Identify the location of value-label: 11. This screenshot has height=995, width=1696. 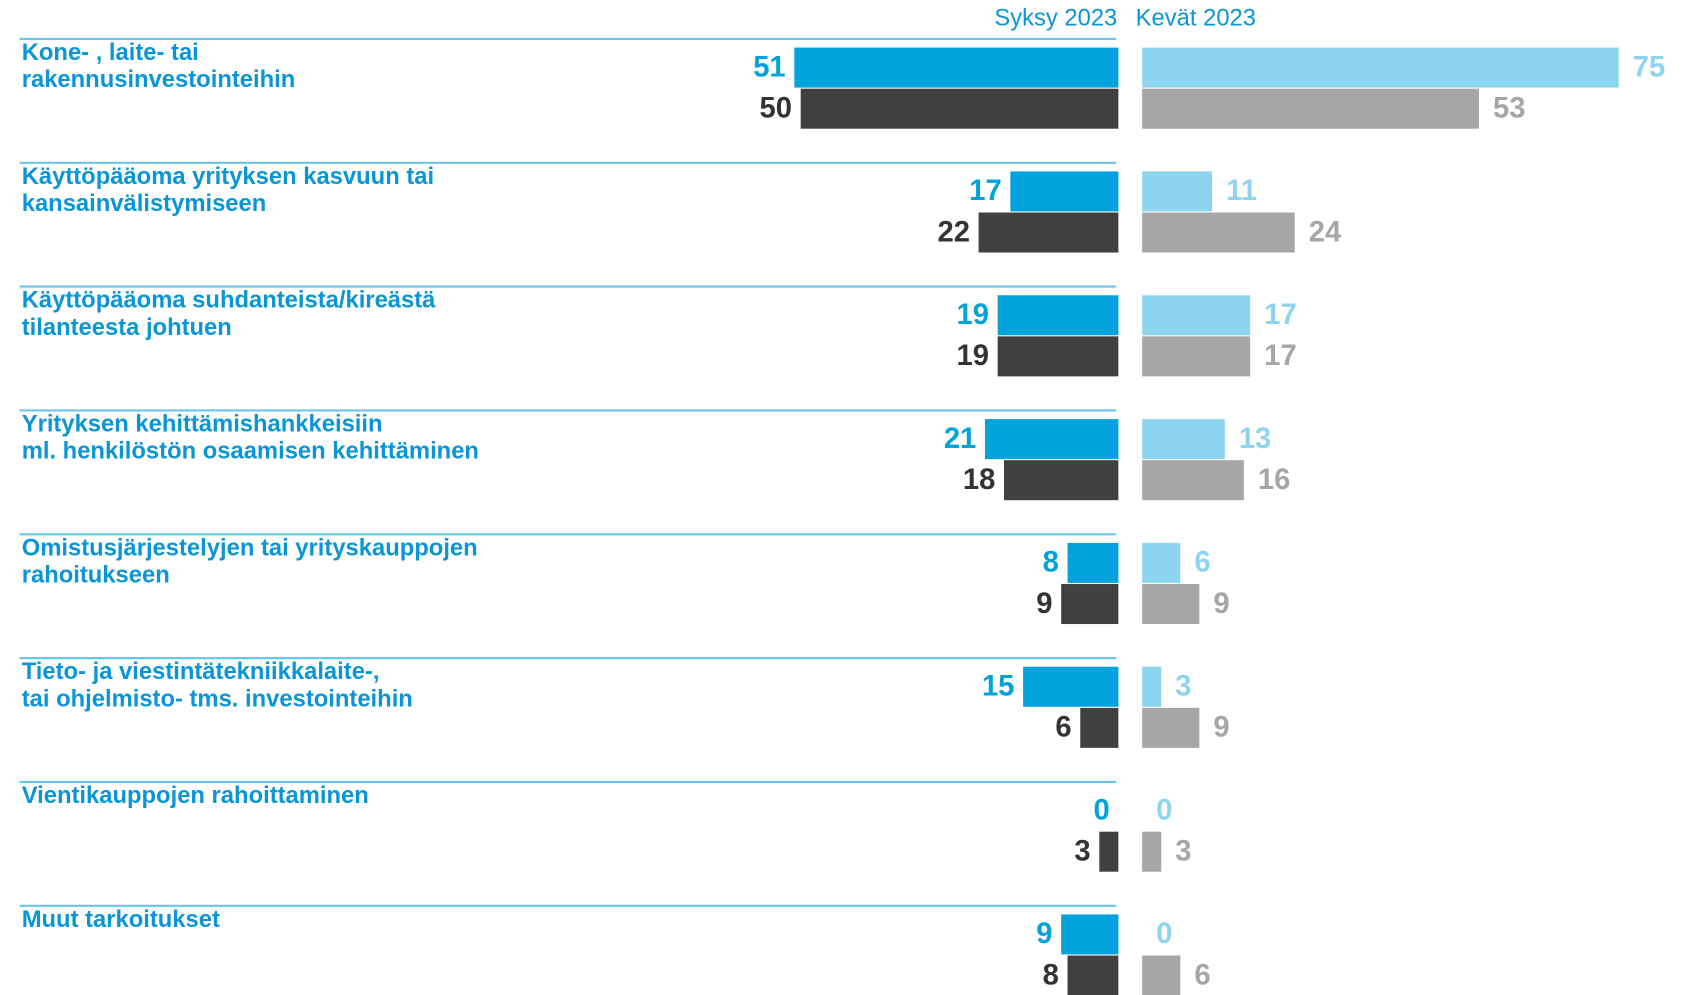
(1241, 191).